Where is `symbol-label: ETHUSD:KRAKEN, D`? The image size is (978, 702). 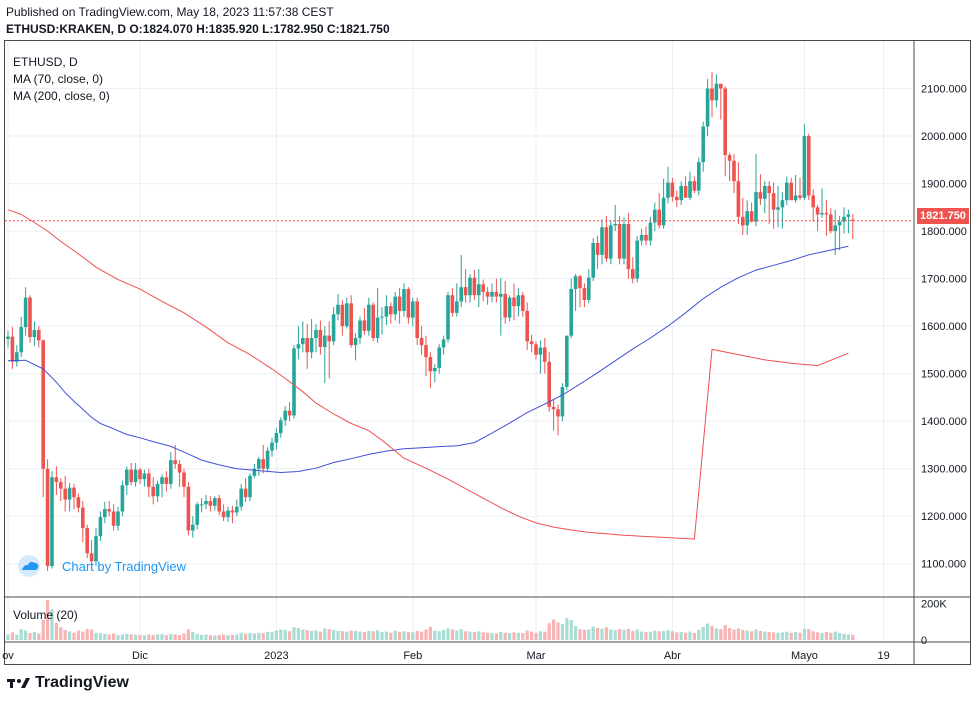 symbol-label: ETHUSD:KRAKEN, D is located at coordinates (66, 29).